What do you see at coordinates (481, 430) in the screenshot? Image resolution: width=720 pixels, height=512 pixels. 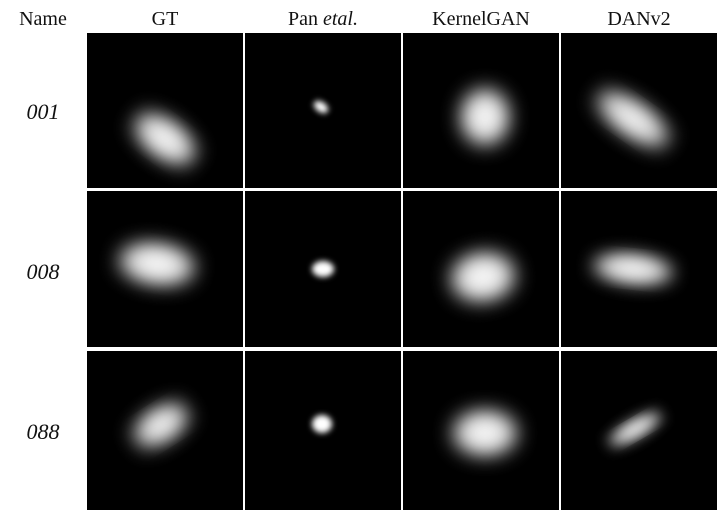 I see `kernel-088-kernelgan` at bounding box center [481, 430].